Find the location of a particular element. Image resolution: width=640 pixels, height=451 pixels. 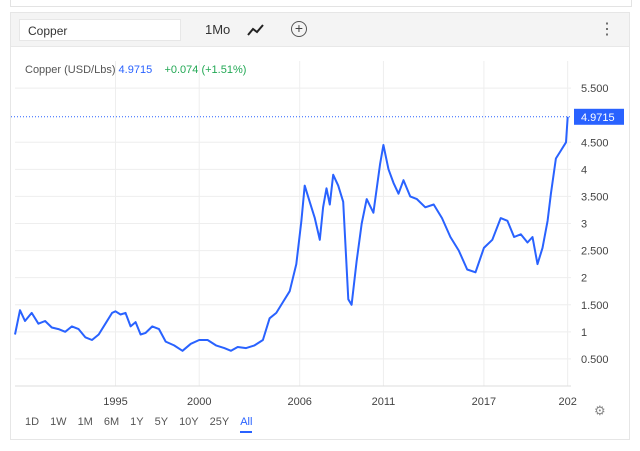

y-tick-label: 3 is located at coordinates (584, 225).